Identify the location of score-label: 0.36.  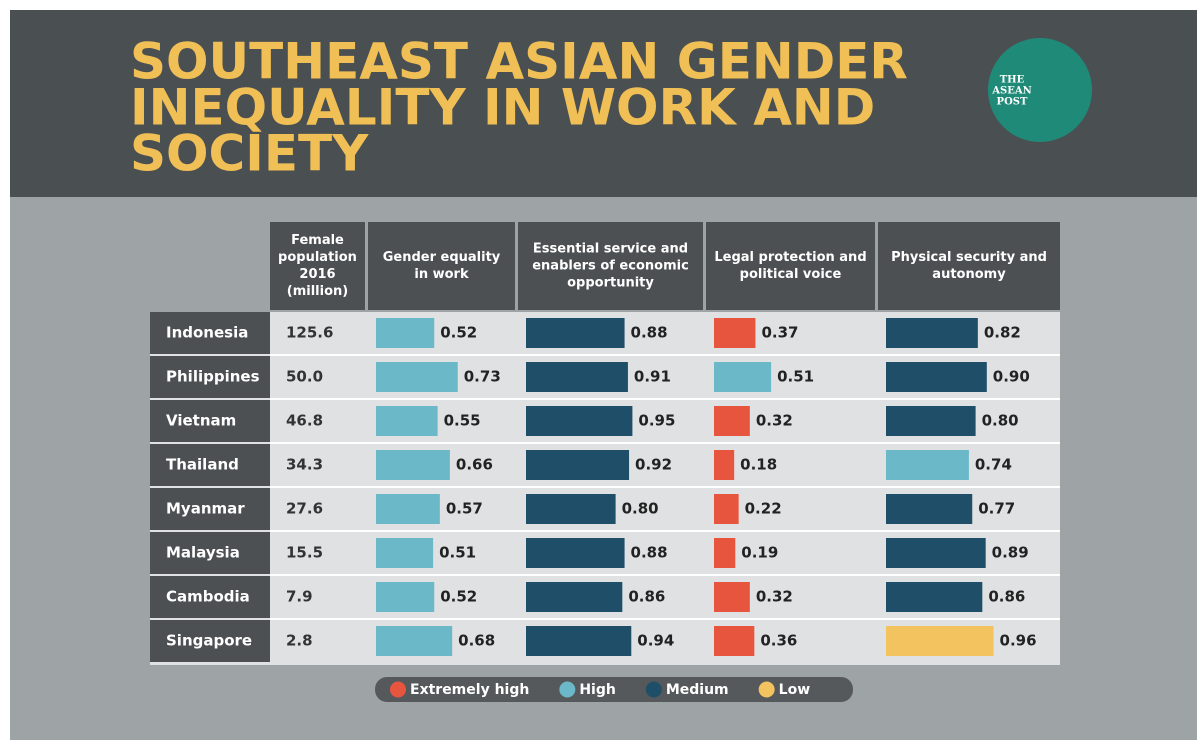
(778, 641).